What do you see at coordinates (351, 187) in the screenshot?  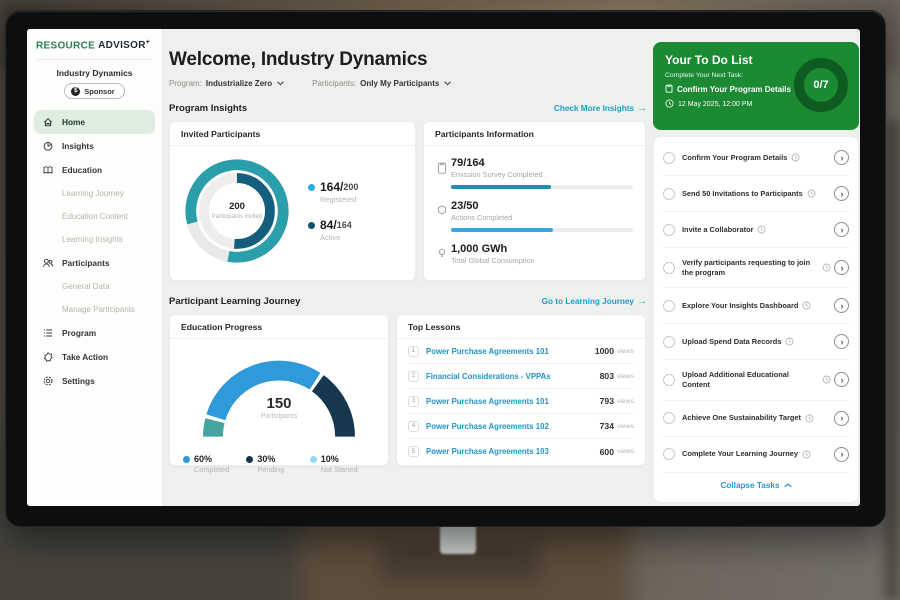 I see `legend-total: 200` at bounding box center [351, 187].